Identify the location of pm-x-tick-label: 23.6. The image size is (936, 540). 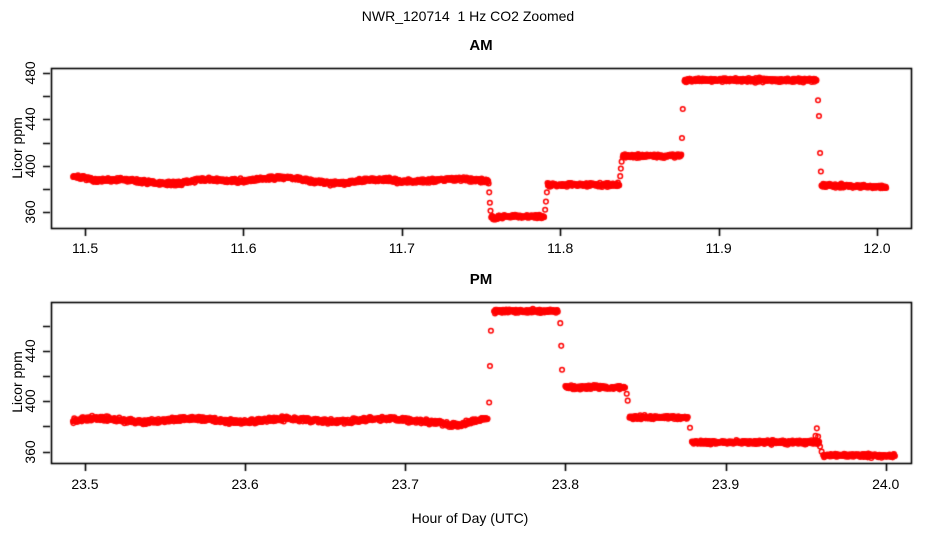
(245, 484).